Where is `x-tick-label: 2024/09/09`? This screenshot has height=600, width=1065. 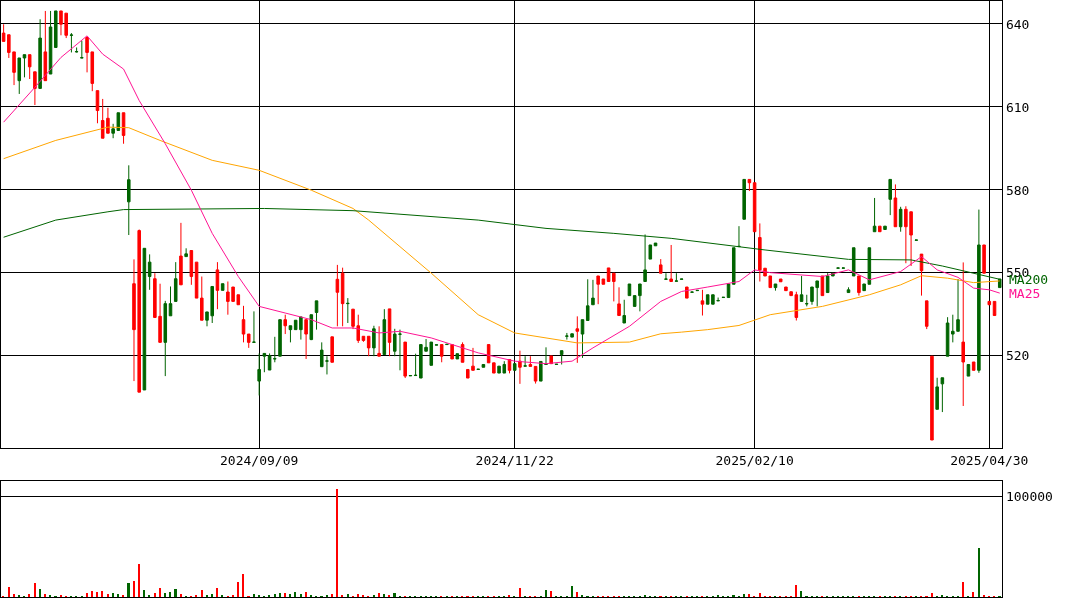
x-tick-label: 2024/09/09 is located at coordinates (259, 460).